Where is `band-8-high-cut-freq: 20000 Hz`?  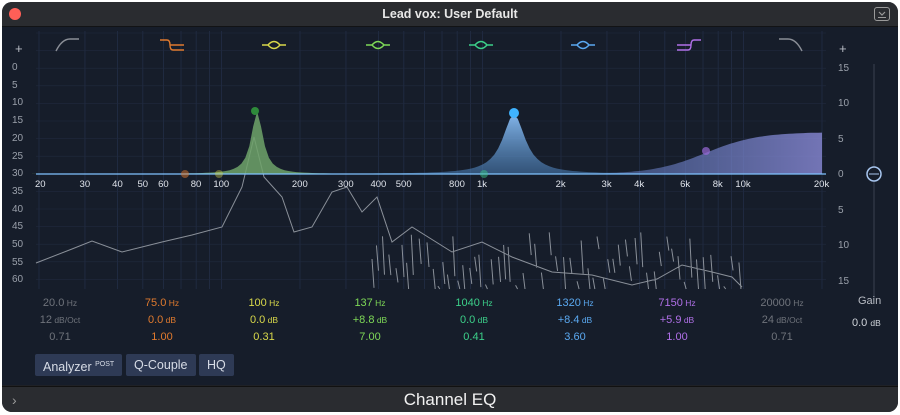
band-8-high-cut-freq: 20000 Hz is located at coordinates (782, 303).